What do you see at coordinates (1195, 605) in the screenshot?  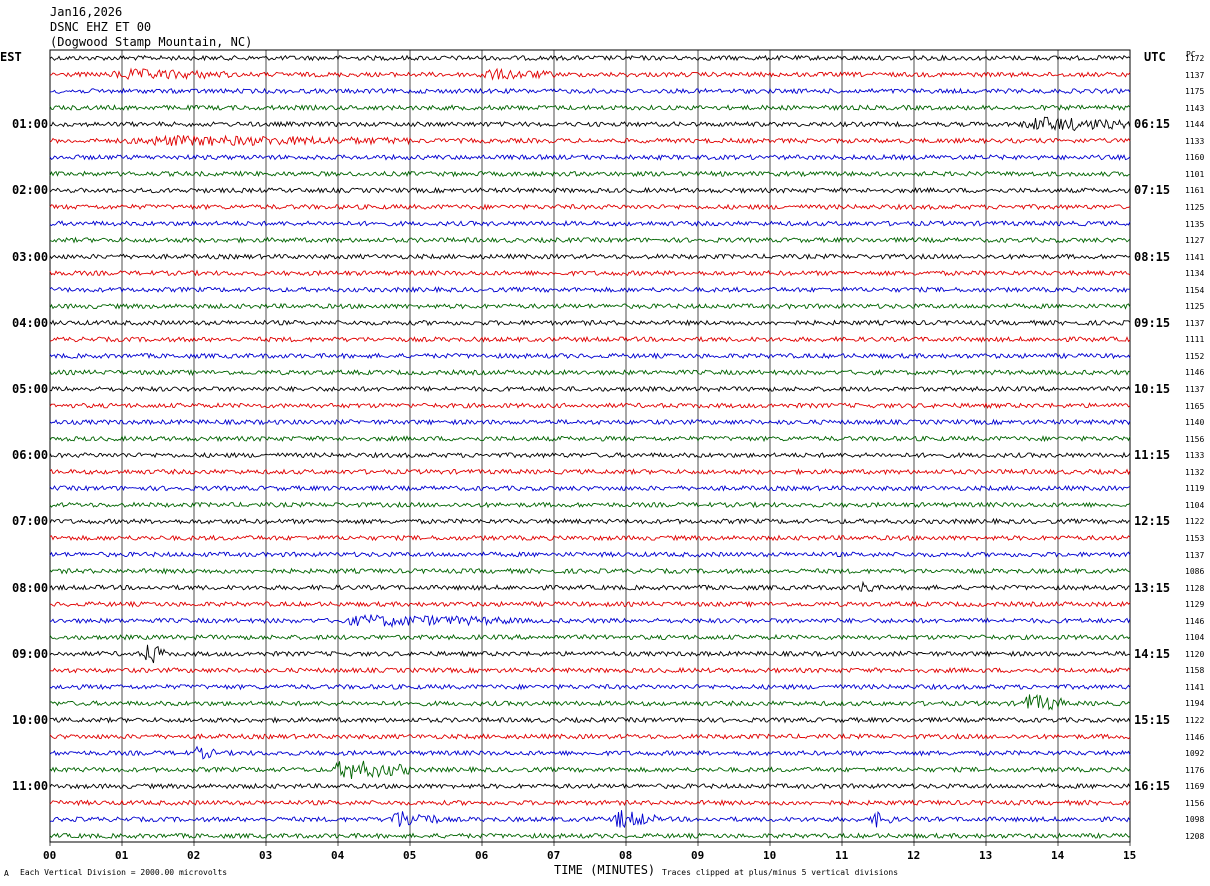 I see `pc-value: 1129` at bounding box center [1195, 605].